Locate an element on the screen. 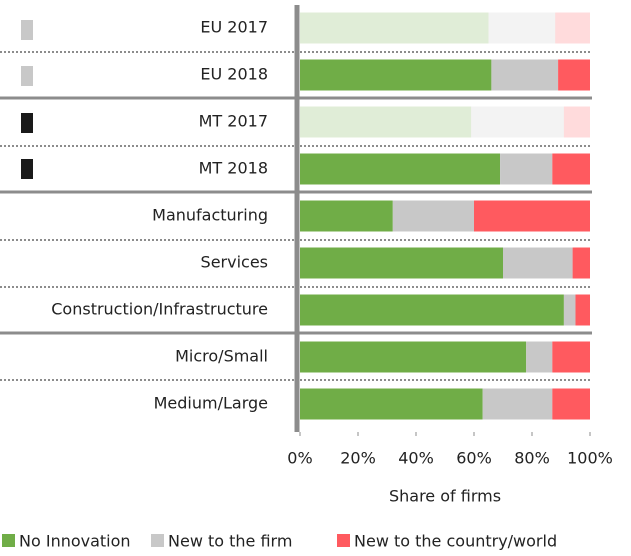 The width and height of the screenshot is (631, 556). y-tick-label: Manufacturing is located at coordinates (210, 215).